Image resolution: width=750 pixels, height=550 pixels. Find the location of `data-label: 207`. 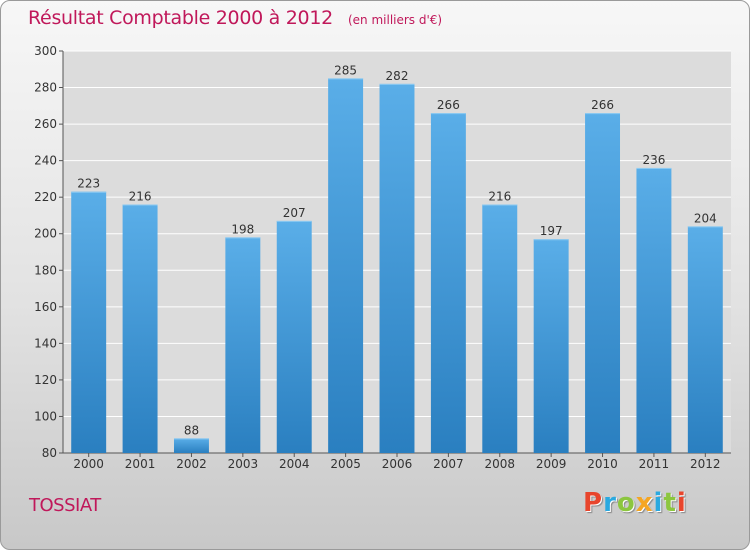

data-label: 207 is located at coordinates (294, 213).